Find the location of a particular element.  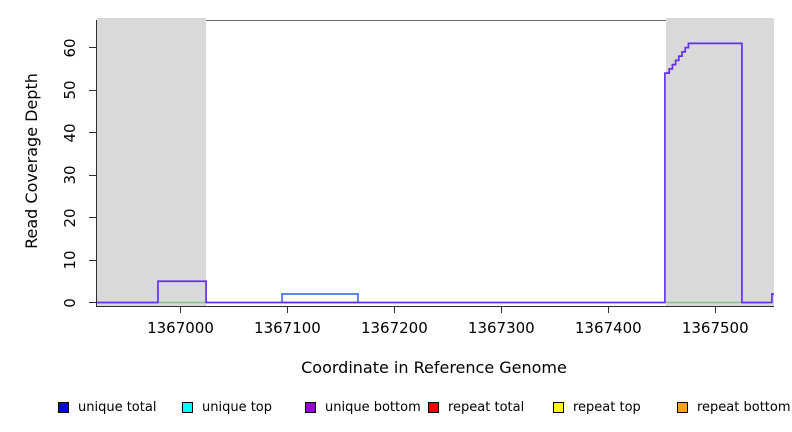

x-tick-label: 1367300 is located at coordinates (501, 328).